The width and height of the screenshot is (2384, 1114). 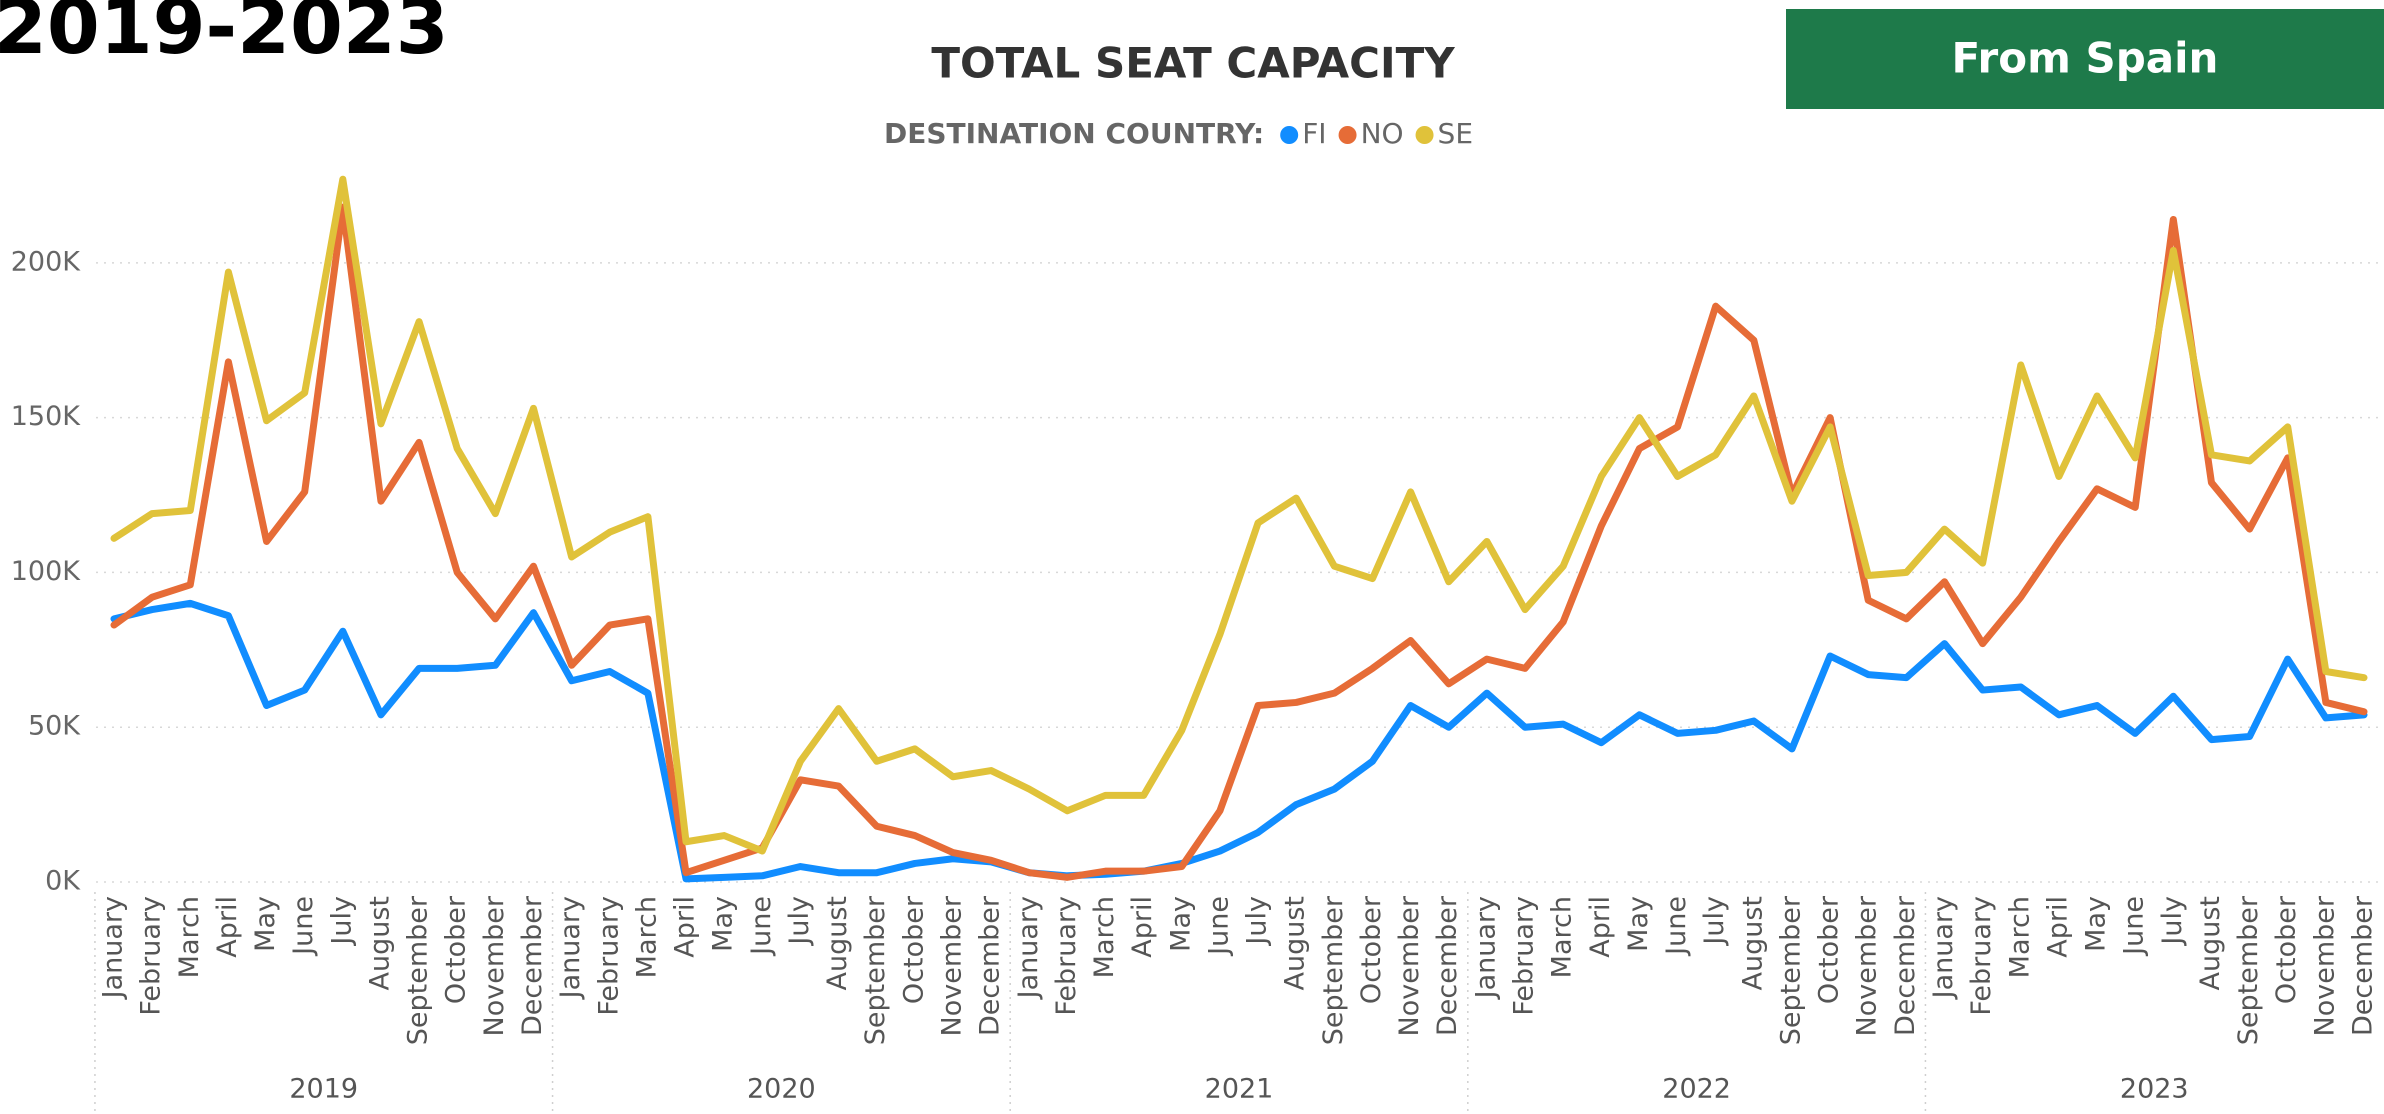 I want to click on y-tick-label: 0K, so click(x=63, y=881).